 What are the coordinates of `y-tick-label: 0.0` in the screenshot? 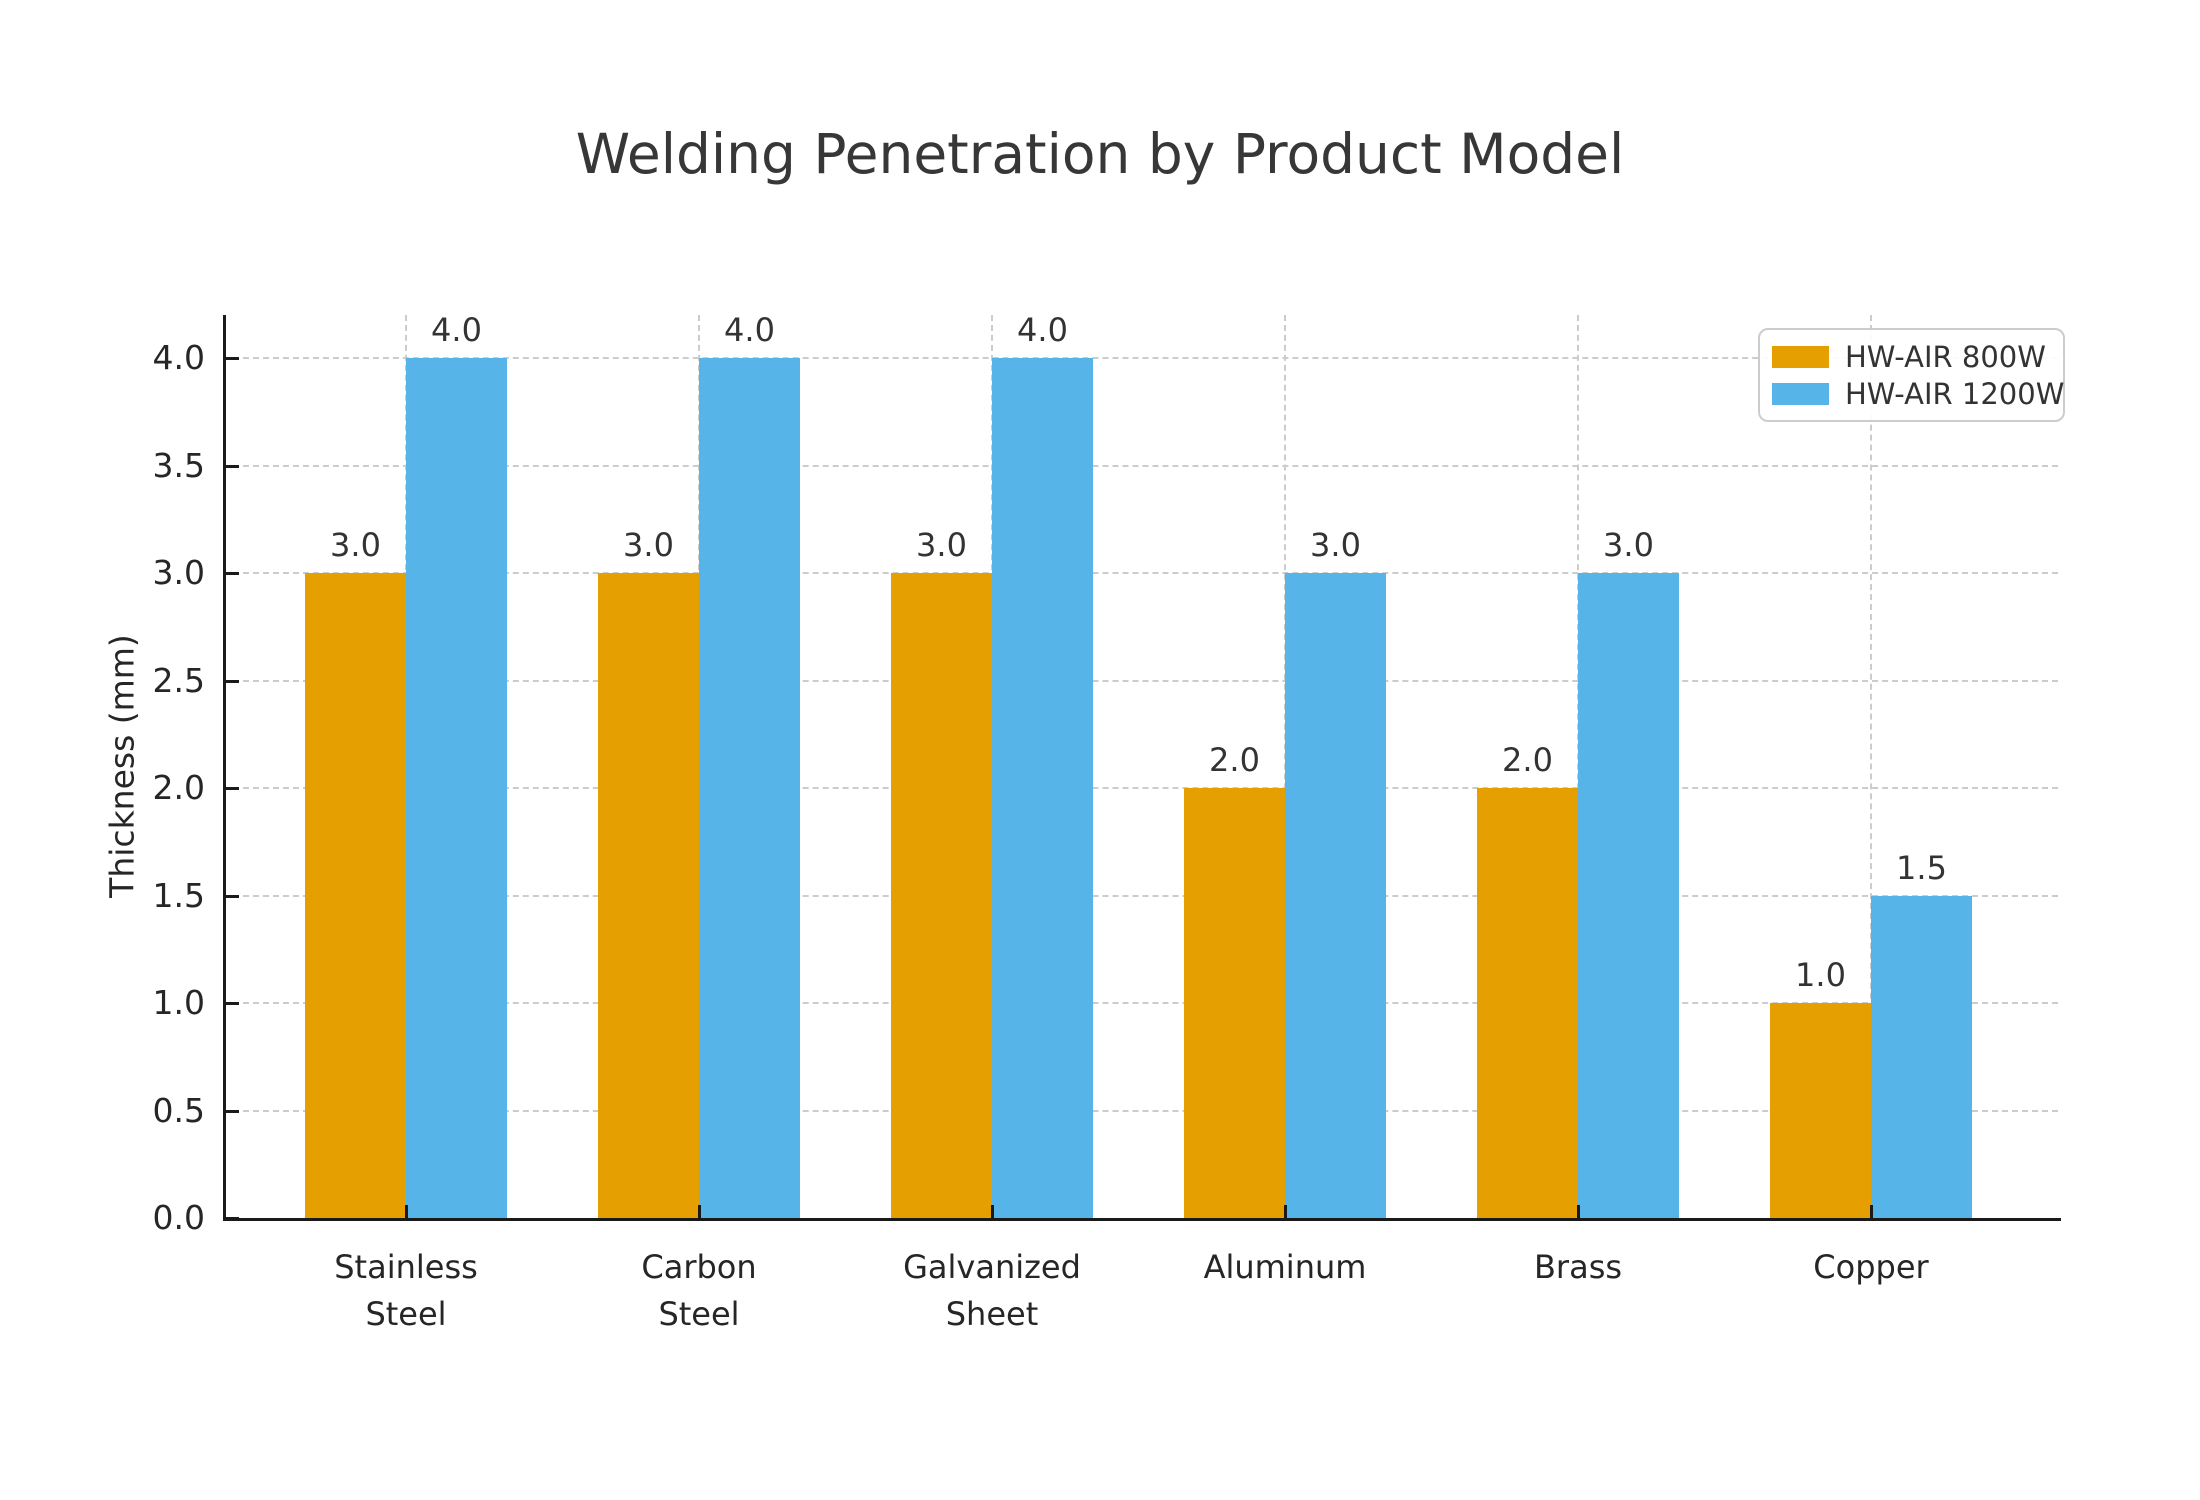 It's located at (178, 1217).